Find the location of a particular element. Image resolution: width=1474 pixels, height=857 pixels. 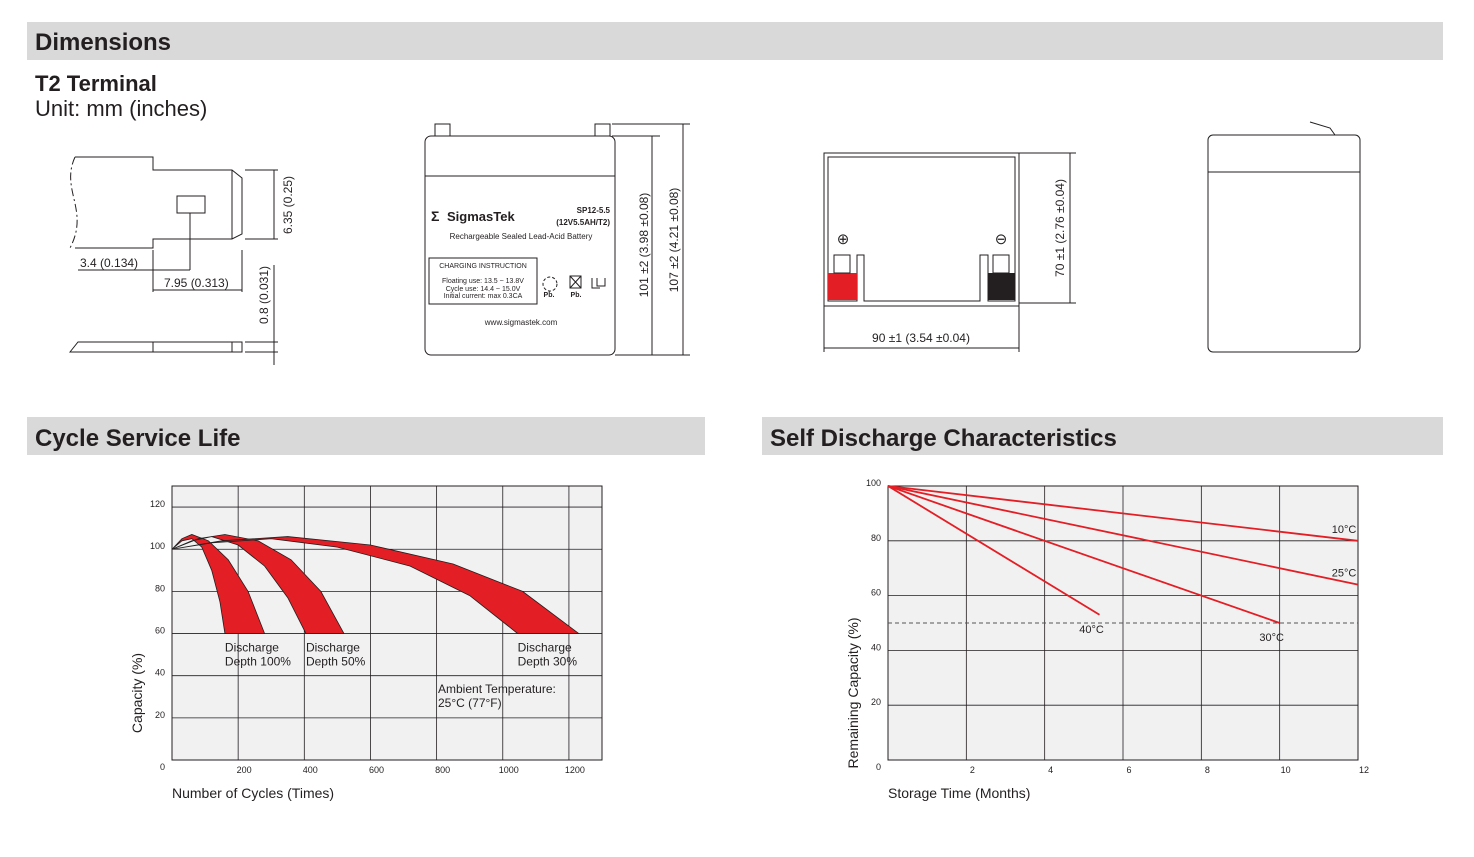

battery-top-drawing is located at coordinates (949, 252).